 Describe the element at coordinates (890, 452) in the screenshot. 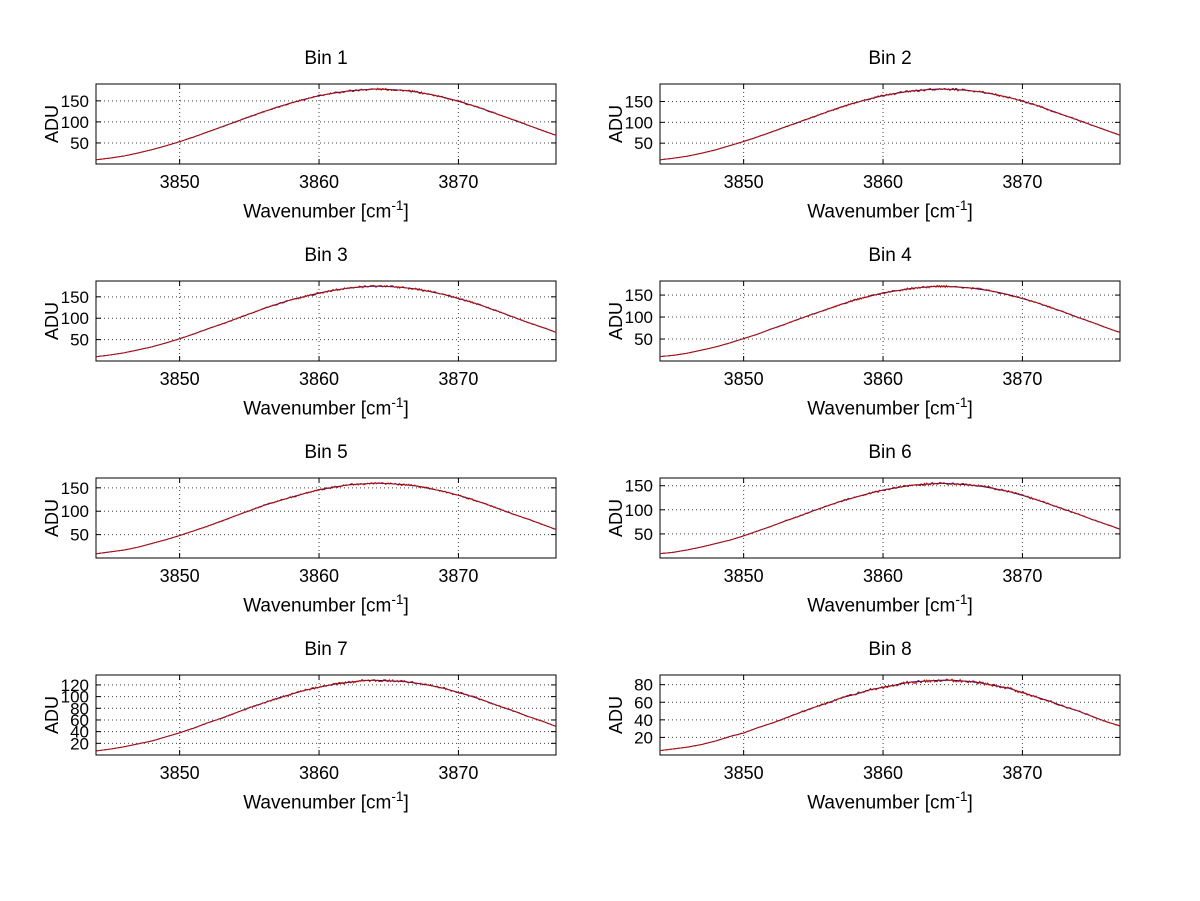

I see `chart-title: Bin 6` at that location.